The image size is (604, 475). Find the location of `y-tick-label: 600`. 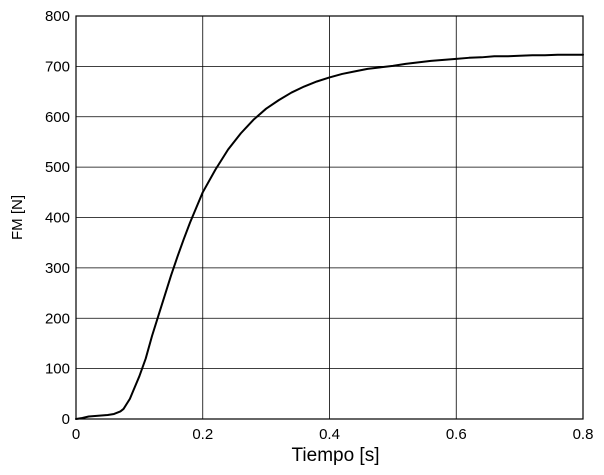

y-tick-label: 600 is located at coordinates (57, 117).